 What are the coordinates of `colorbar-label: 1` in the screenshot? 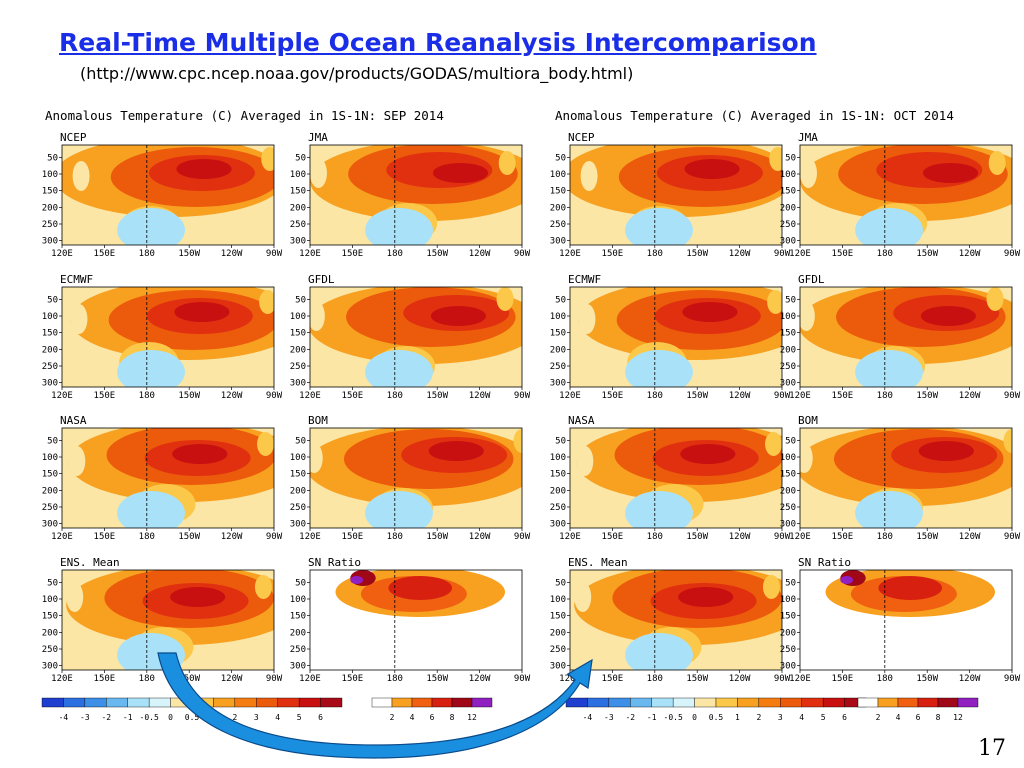 It's located at (737, 717).